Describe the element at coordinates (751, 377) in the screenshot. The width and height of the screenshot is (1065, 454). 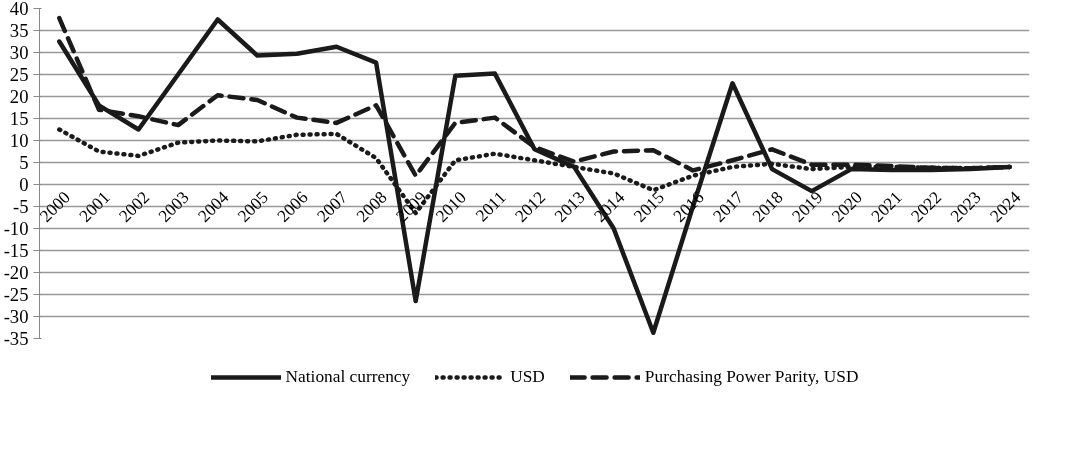
I see `legend-label: Purchasing Power Parity, USD` at that location.